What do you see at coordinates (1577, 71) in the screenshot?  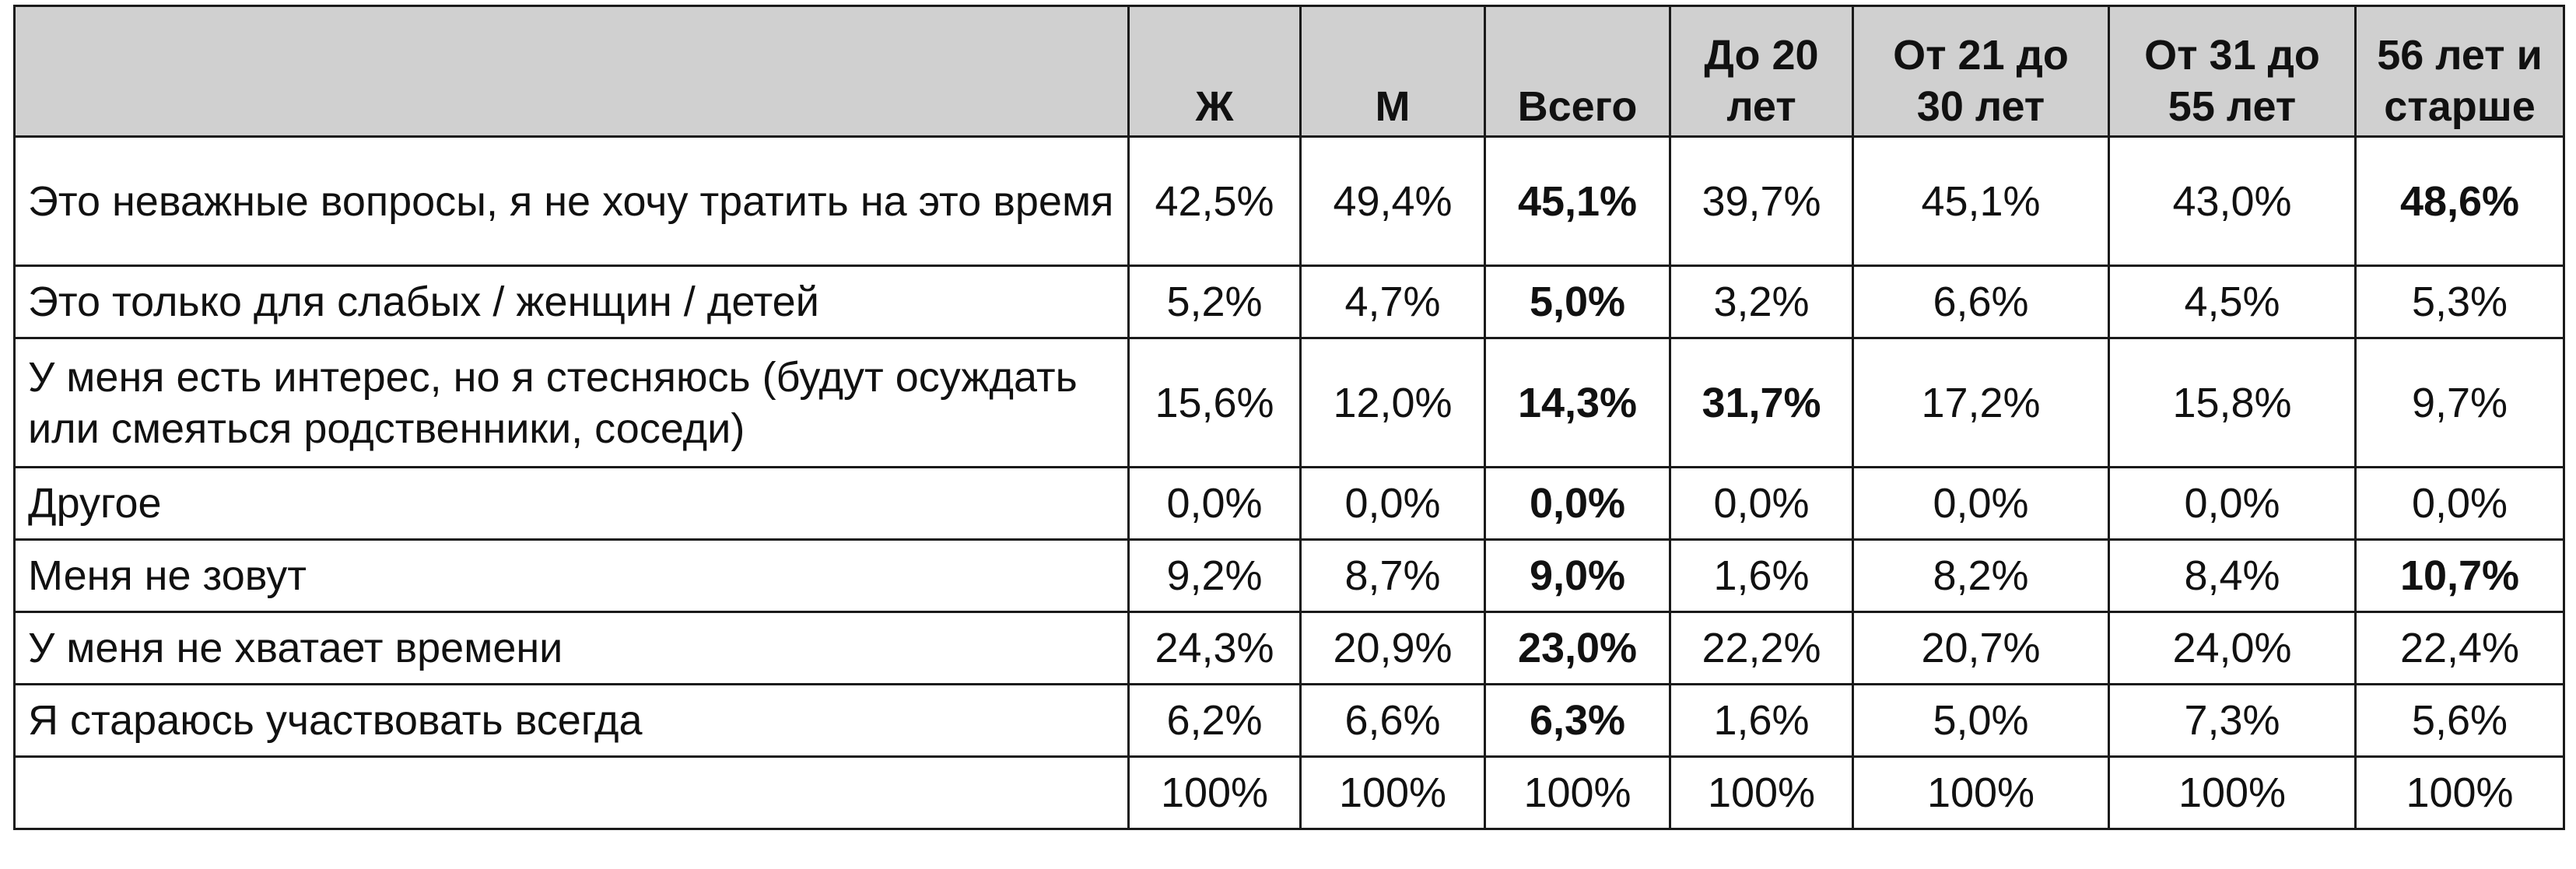 I see `column-header: Всего` at bounding box center [1577, 71].